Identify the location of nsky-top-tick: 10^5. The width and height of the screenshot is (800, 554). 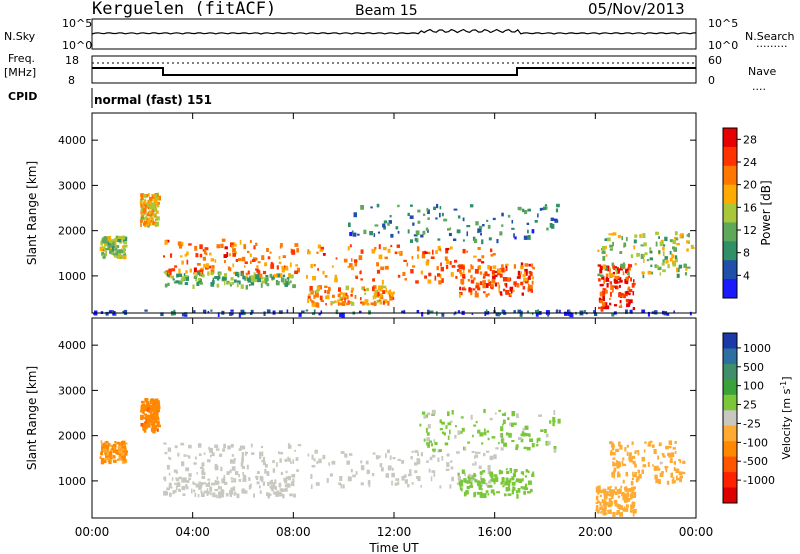
(77, 23).